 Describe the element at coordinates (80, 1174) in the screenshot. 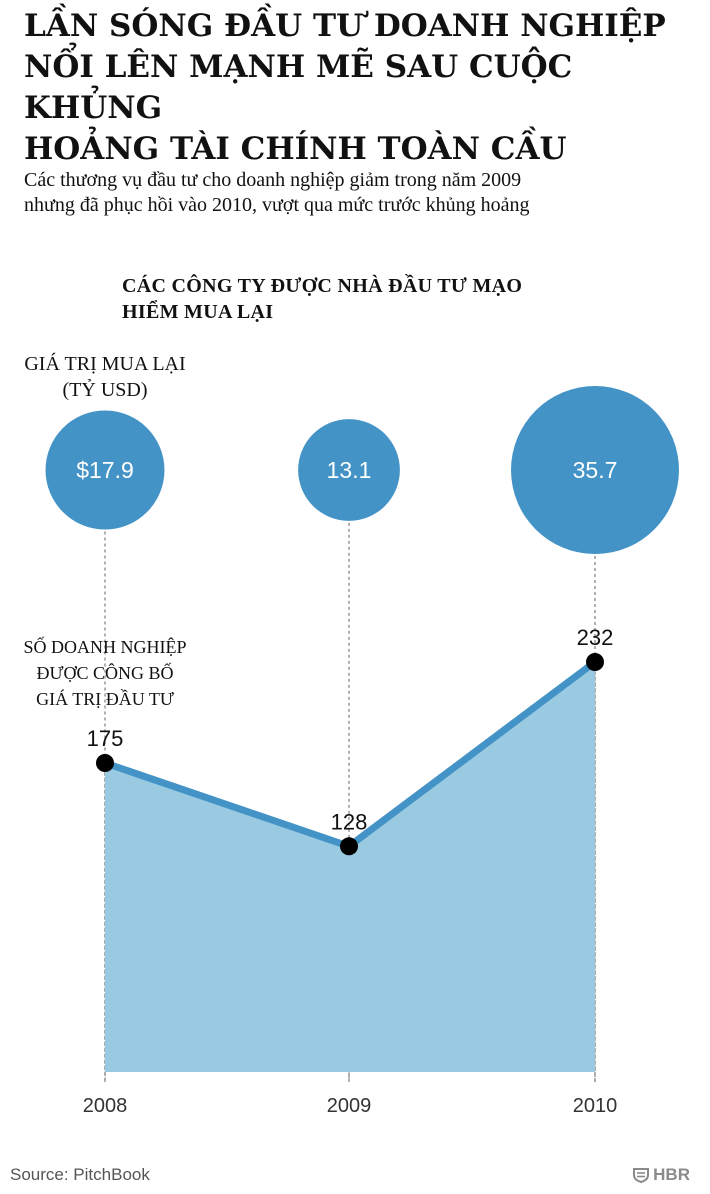

I see `source-note: Source: PitchBook` at that location.